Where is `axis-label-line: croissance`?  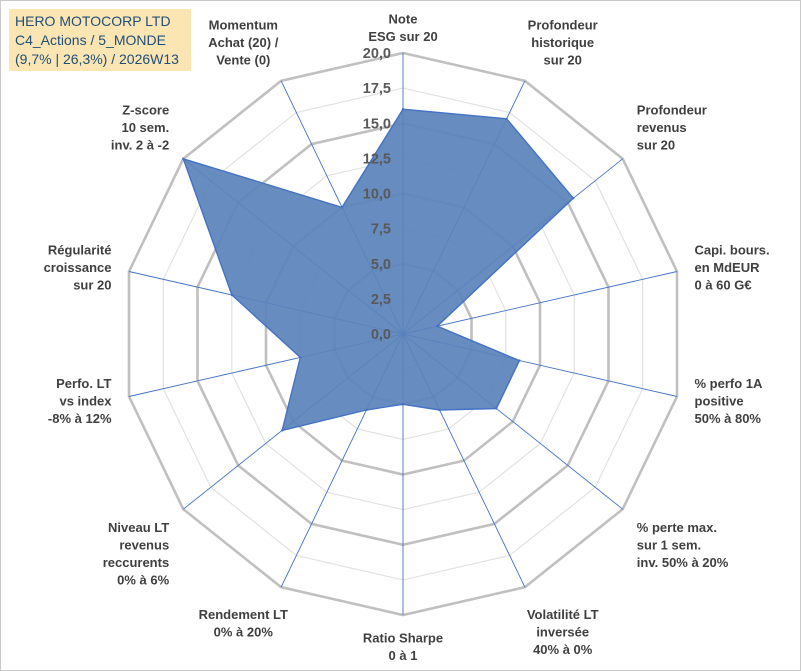 axis-label-line: croissance is located at coordinates (78, 267).